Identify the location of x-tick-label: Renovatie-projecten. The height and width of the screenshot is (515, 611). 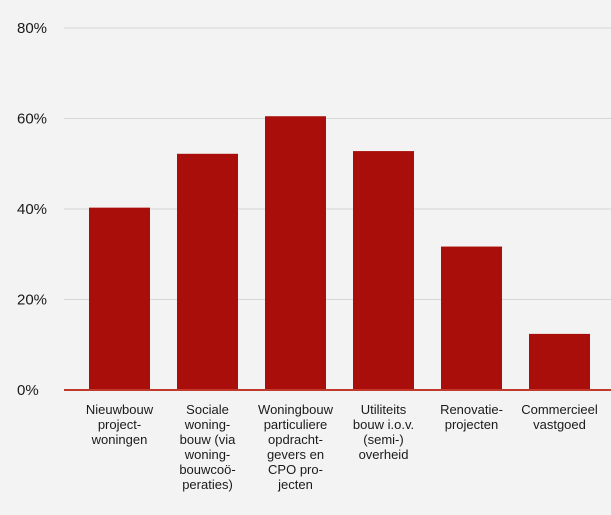
(471, 417).